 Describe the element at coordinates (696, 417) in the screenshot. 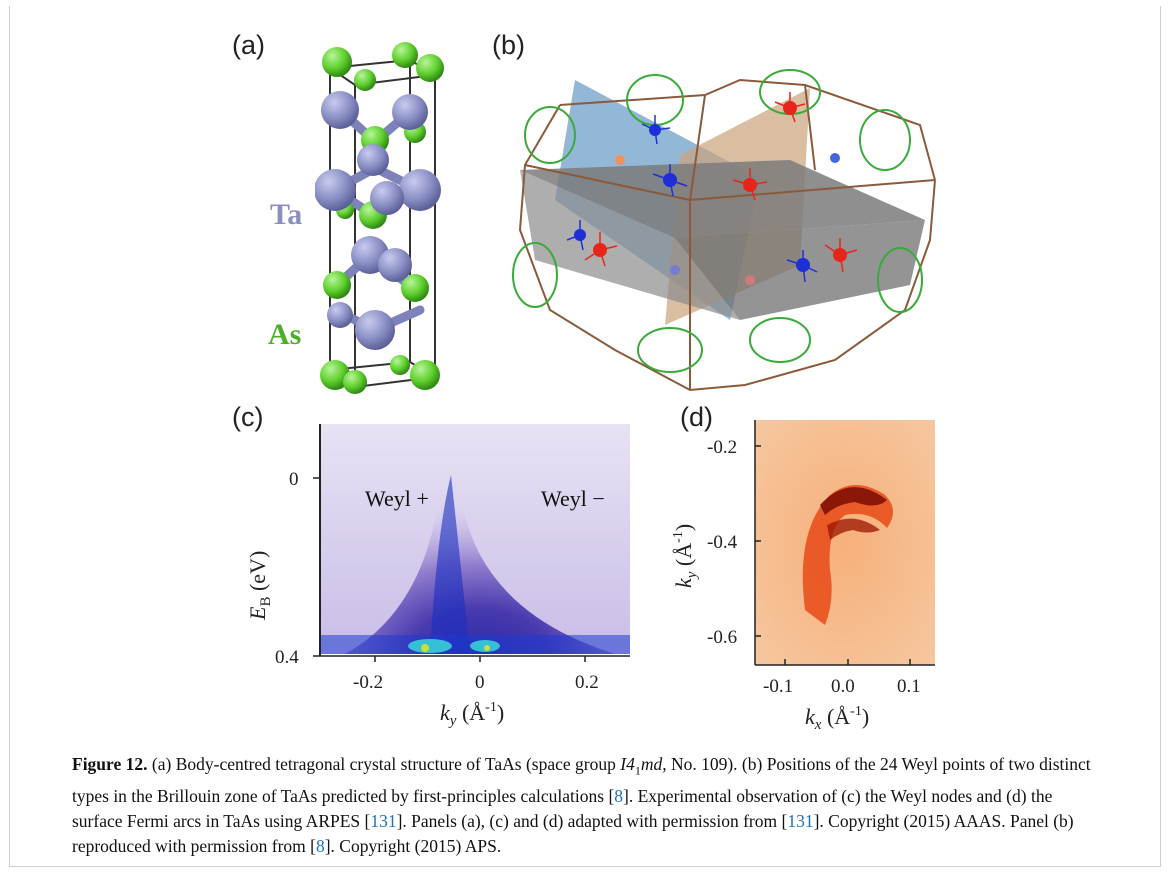

I see `panel-d-label: (d)` at that location.